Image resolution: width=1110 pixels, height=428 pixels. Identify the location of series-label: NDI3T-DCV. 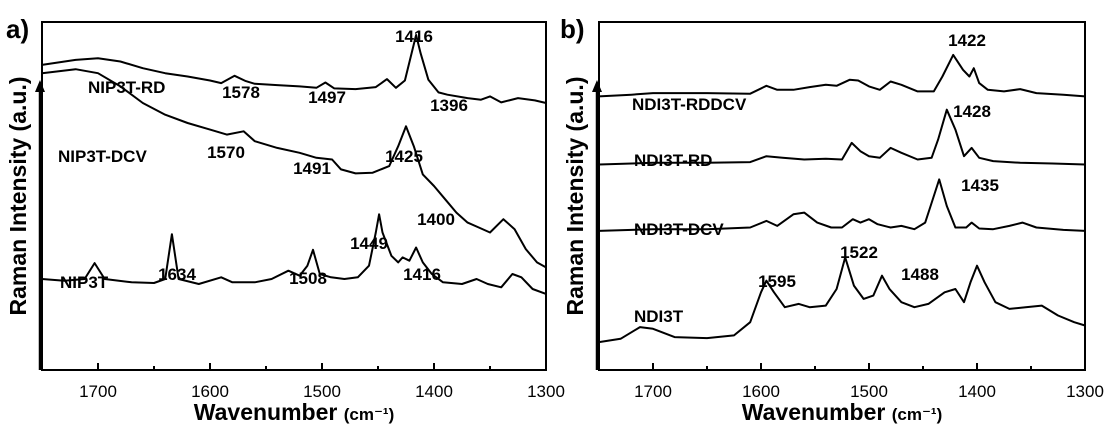
(679, 229).